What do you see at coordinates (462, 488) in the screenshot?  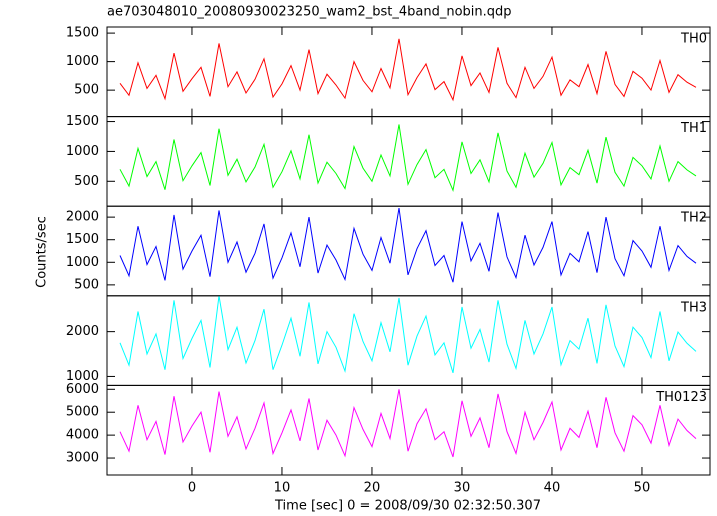 I see `x-tick-label: 30` at bounding box center [462, 488].